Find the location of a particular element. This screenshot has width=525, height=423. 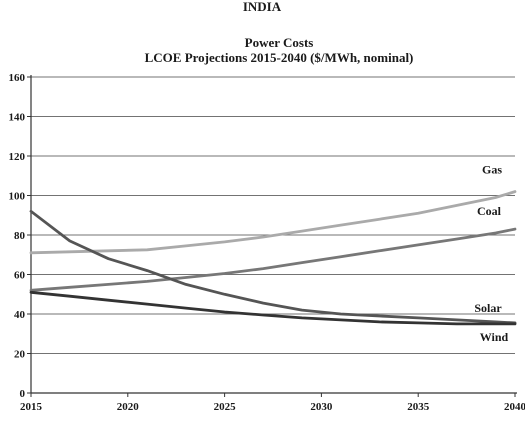

series-line-coal is located at coordinates (273, 259).